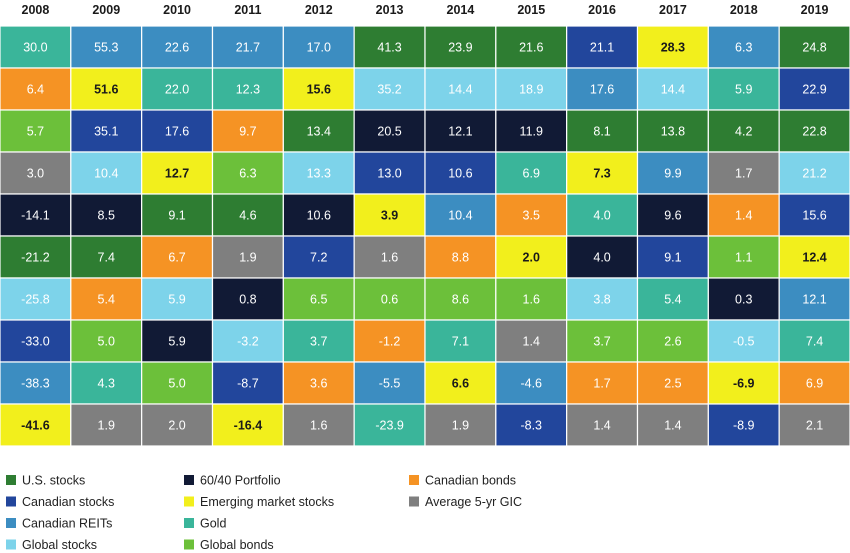  I want to click on year-header-2015: 2015, so click(531, 10).